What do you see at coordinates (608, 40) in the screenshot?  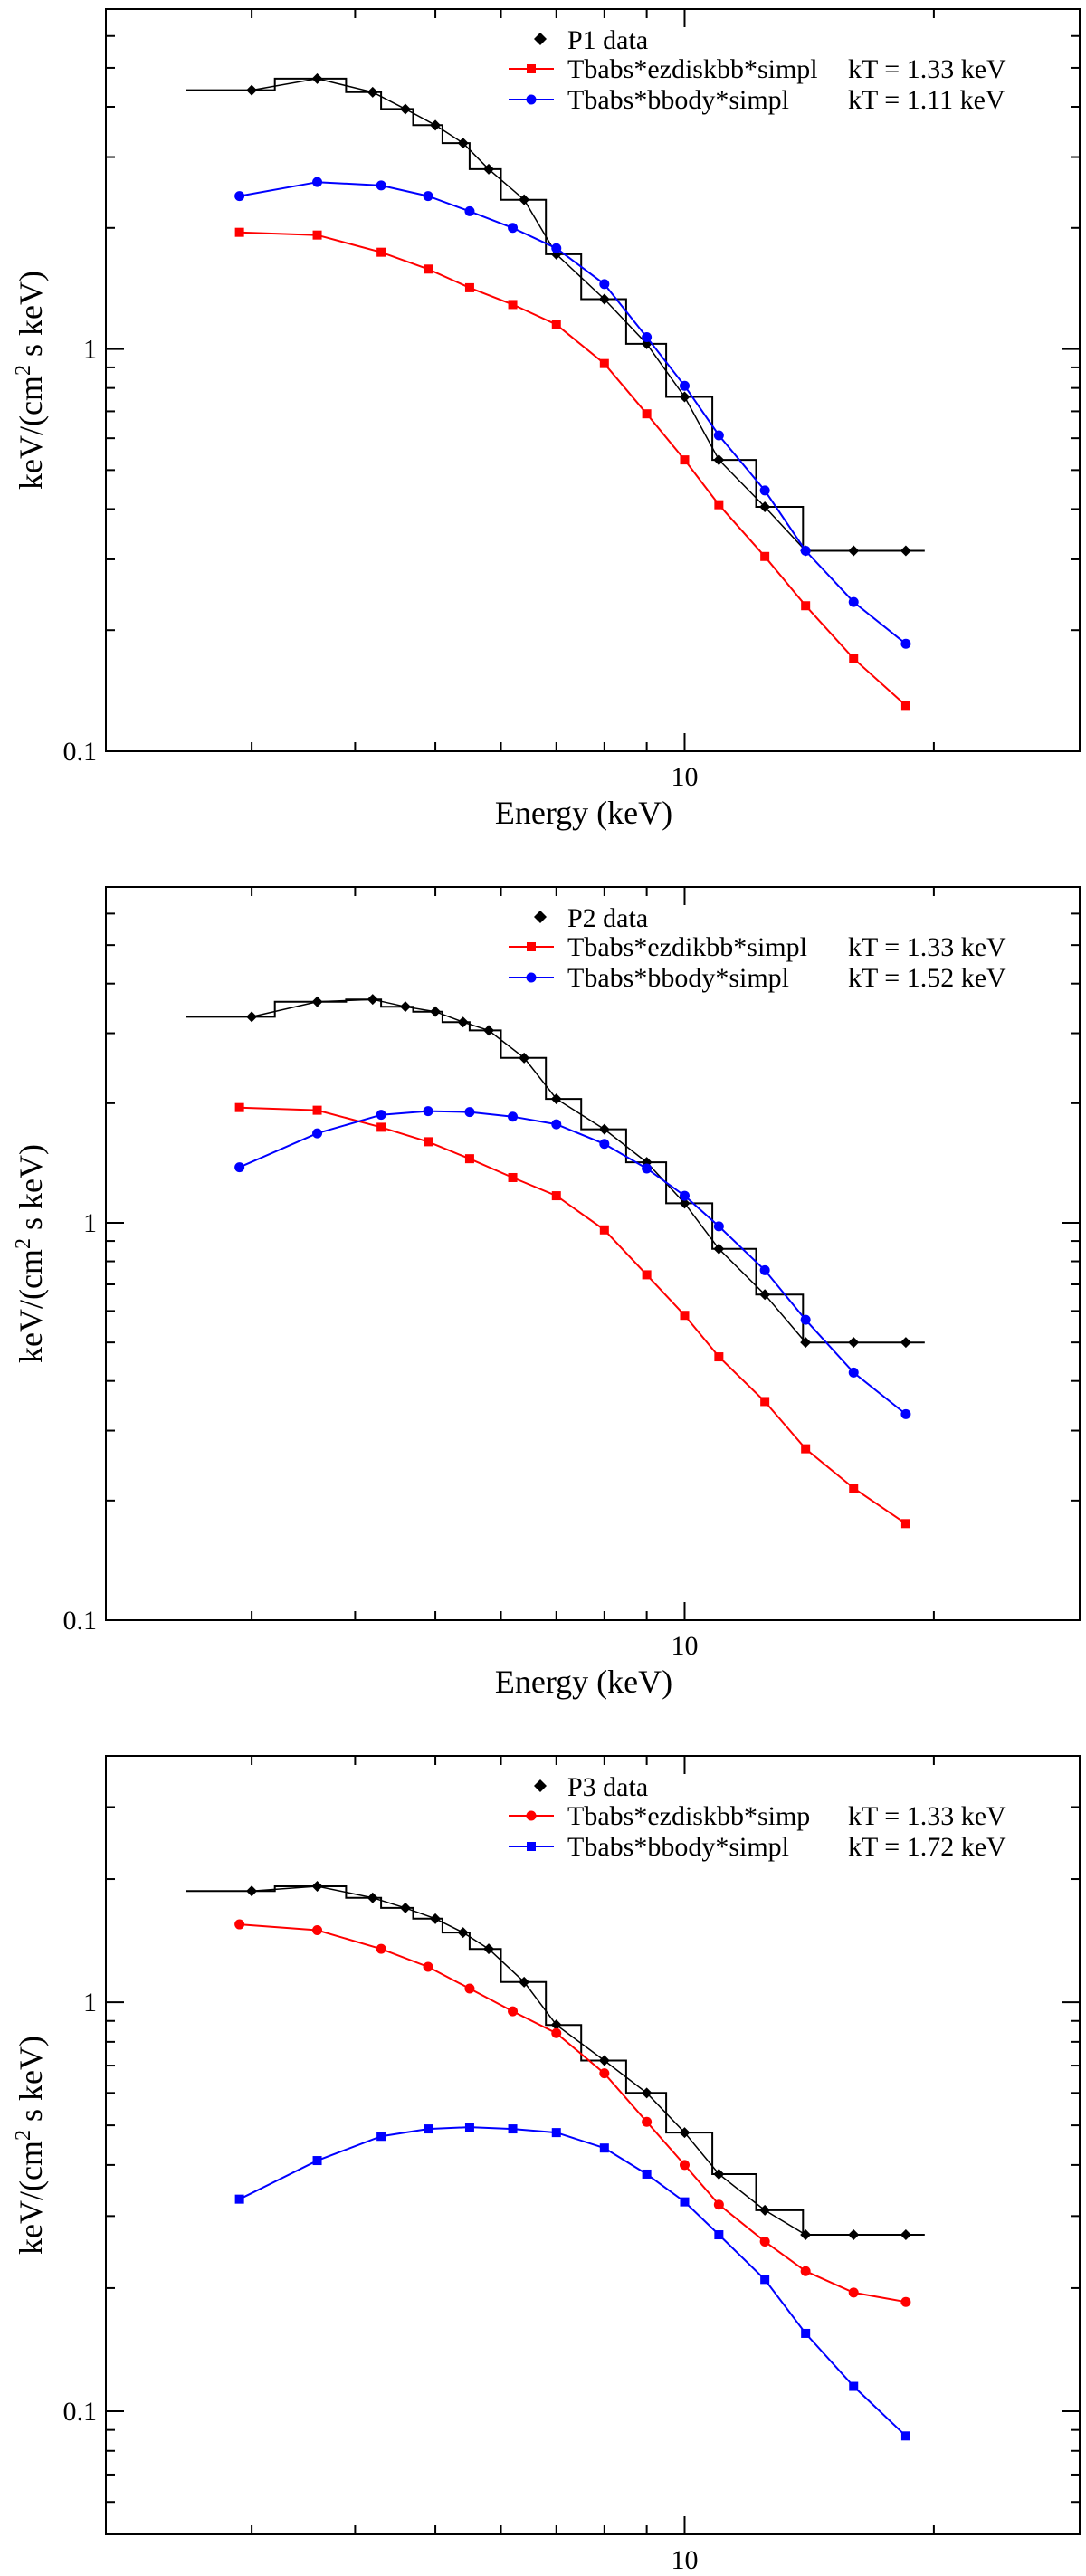 I see `legend-data-label: P1 data` at bounding box center [608, 40].